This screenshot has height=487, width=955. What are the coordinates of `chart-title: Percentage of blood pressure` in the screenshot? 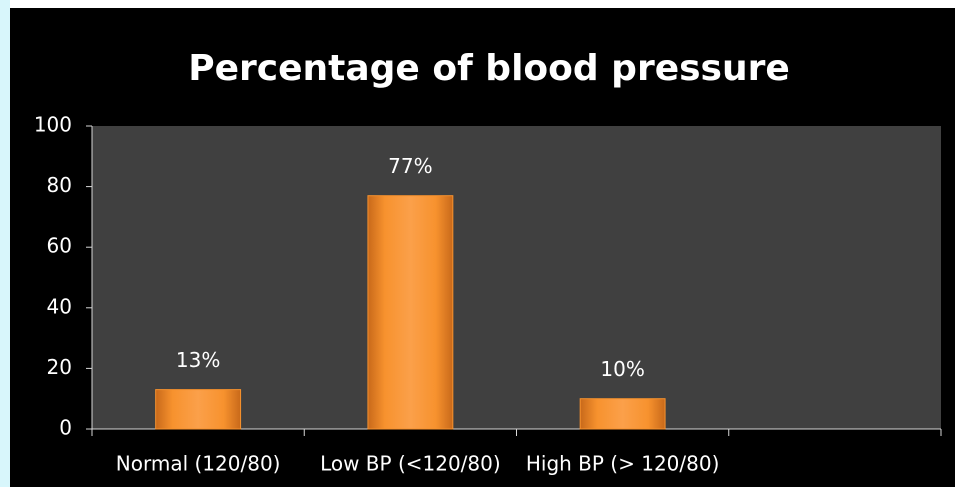 It's located at (489, 68).